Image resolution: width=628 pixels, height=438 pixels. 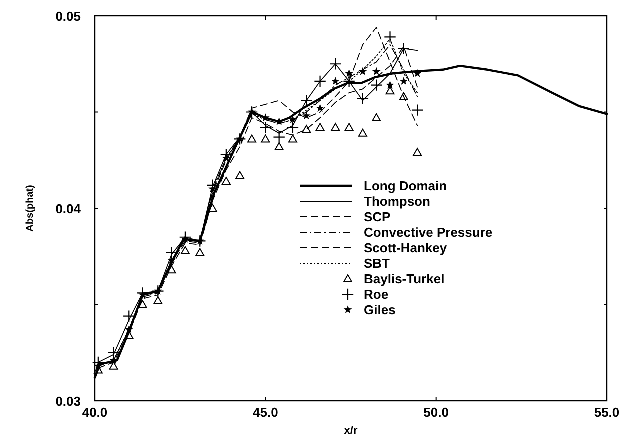 I want to click on legend-label: Long Domain, so click(x=406, y=186).